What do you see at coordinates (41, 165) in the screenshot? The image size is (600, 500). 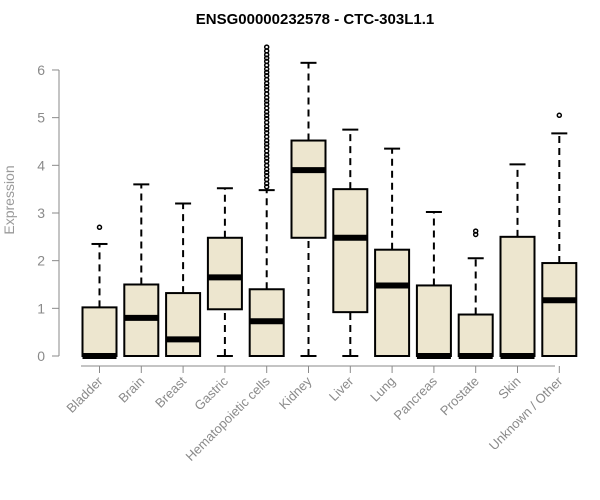 I see `y-tick-label: 4` at bounding box center [41, 165].